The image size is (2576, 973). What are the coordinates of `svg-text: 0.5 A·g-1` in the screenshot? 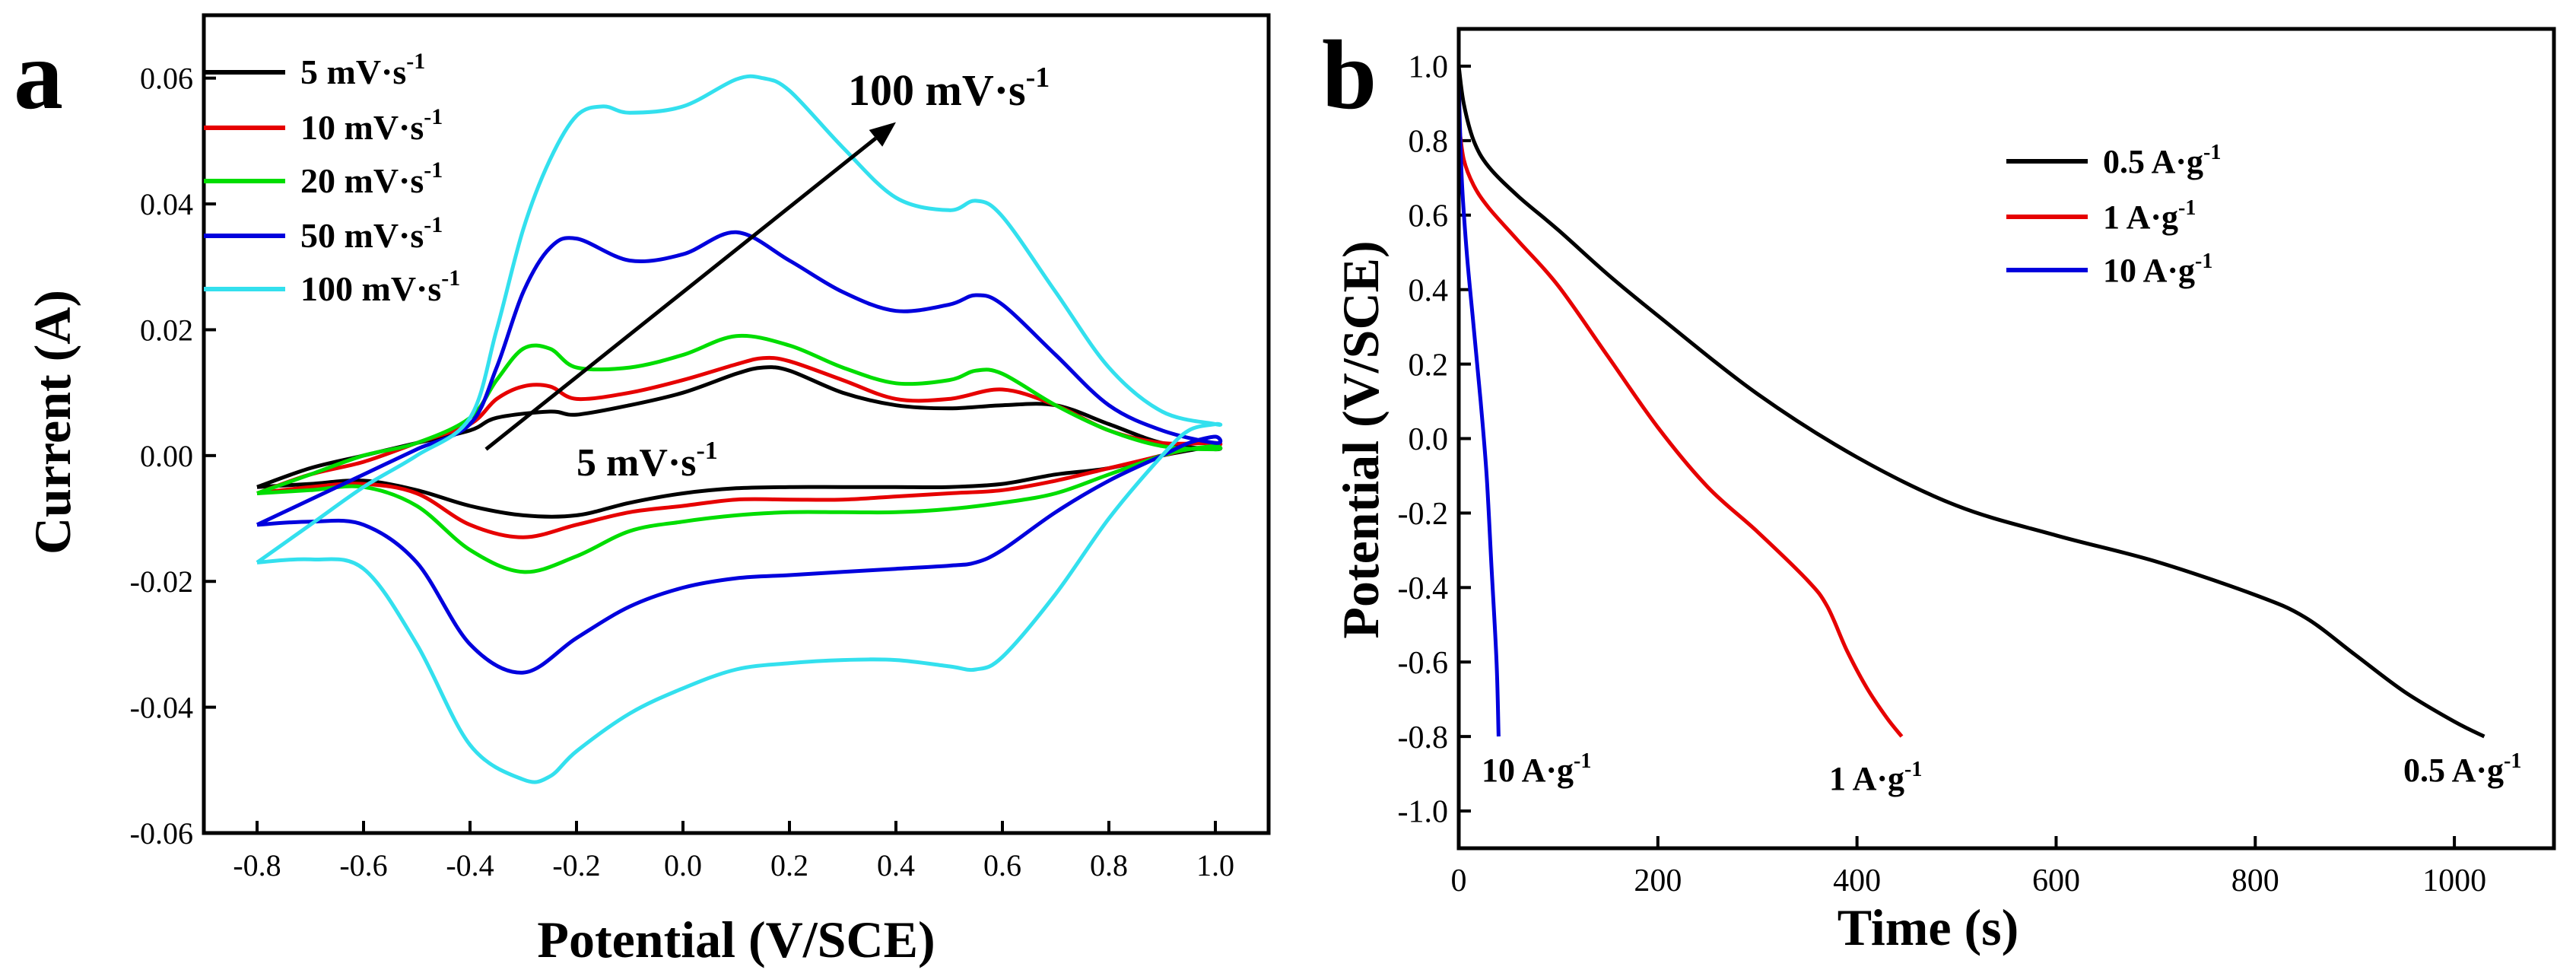 It's located at (2162, 160).